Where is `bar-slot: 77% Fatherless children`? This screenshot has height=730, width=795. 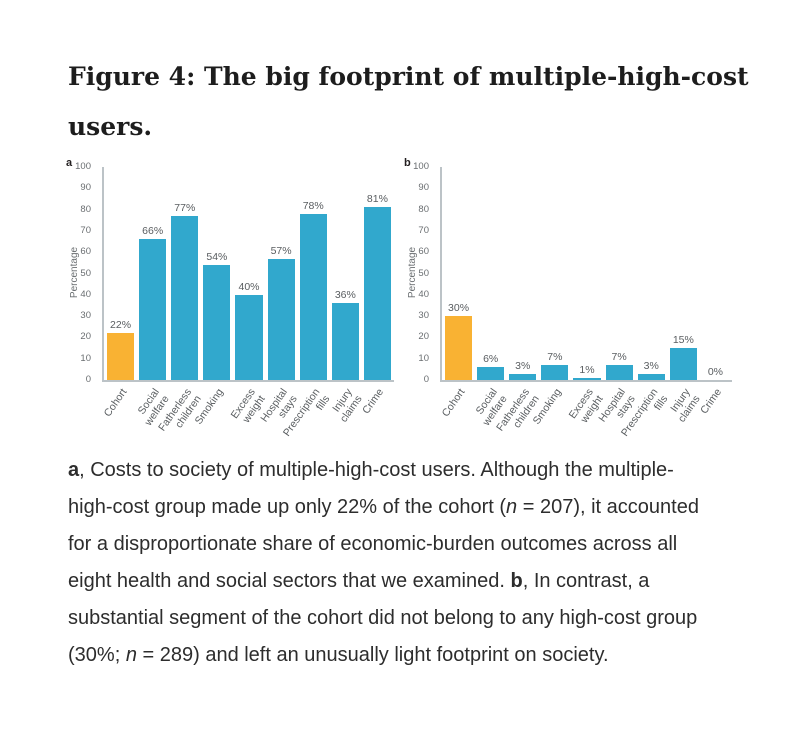 bar-slot: 77% Fatherless children is located at coordinates (180, 300).